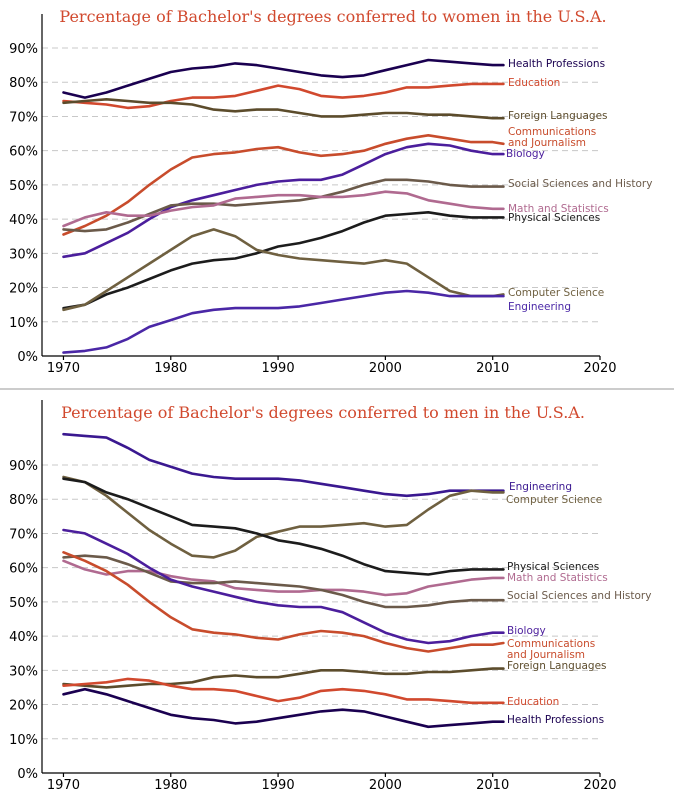 The height and width of the screenshot is (802, 674). I want to click on men-series-line-social-sciences-and-history, so click(283, 581).